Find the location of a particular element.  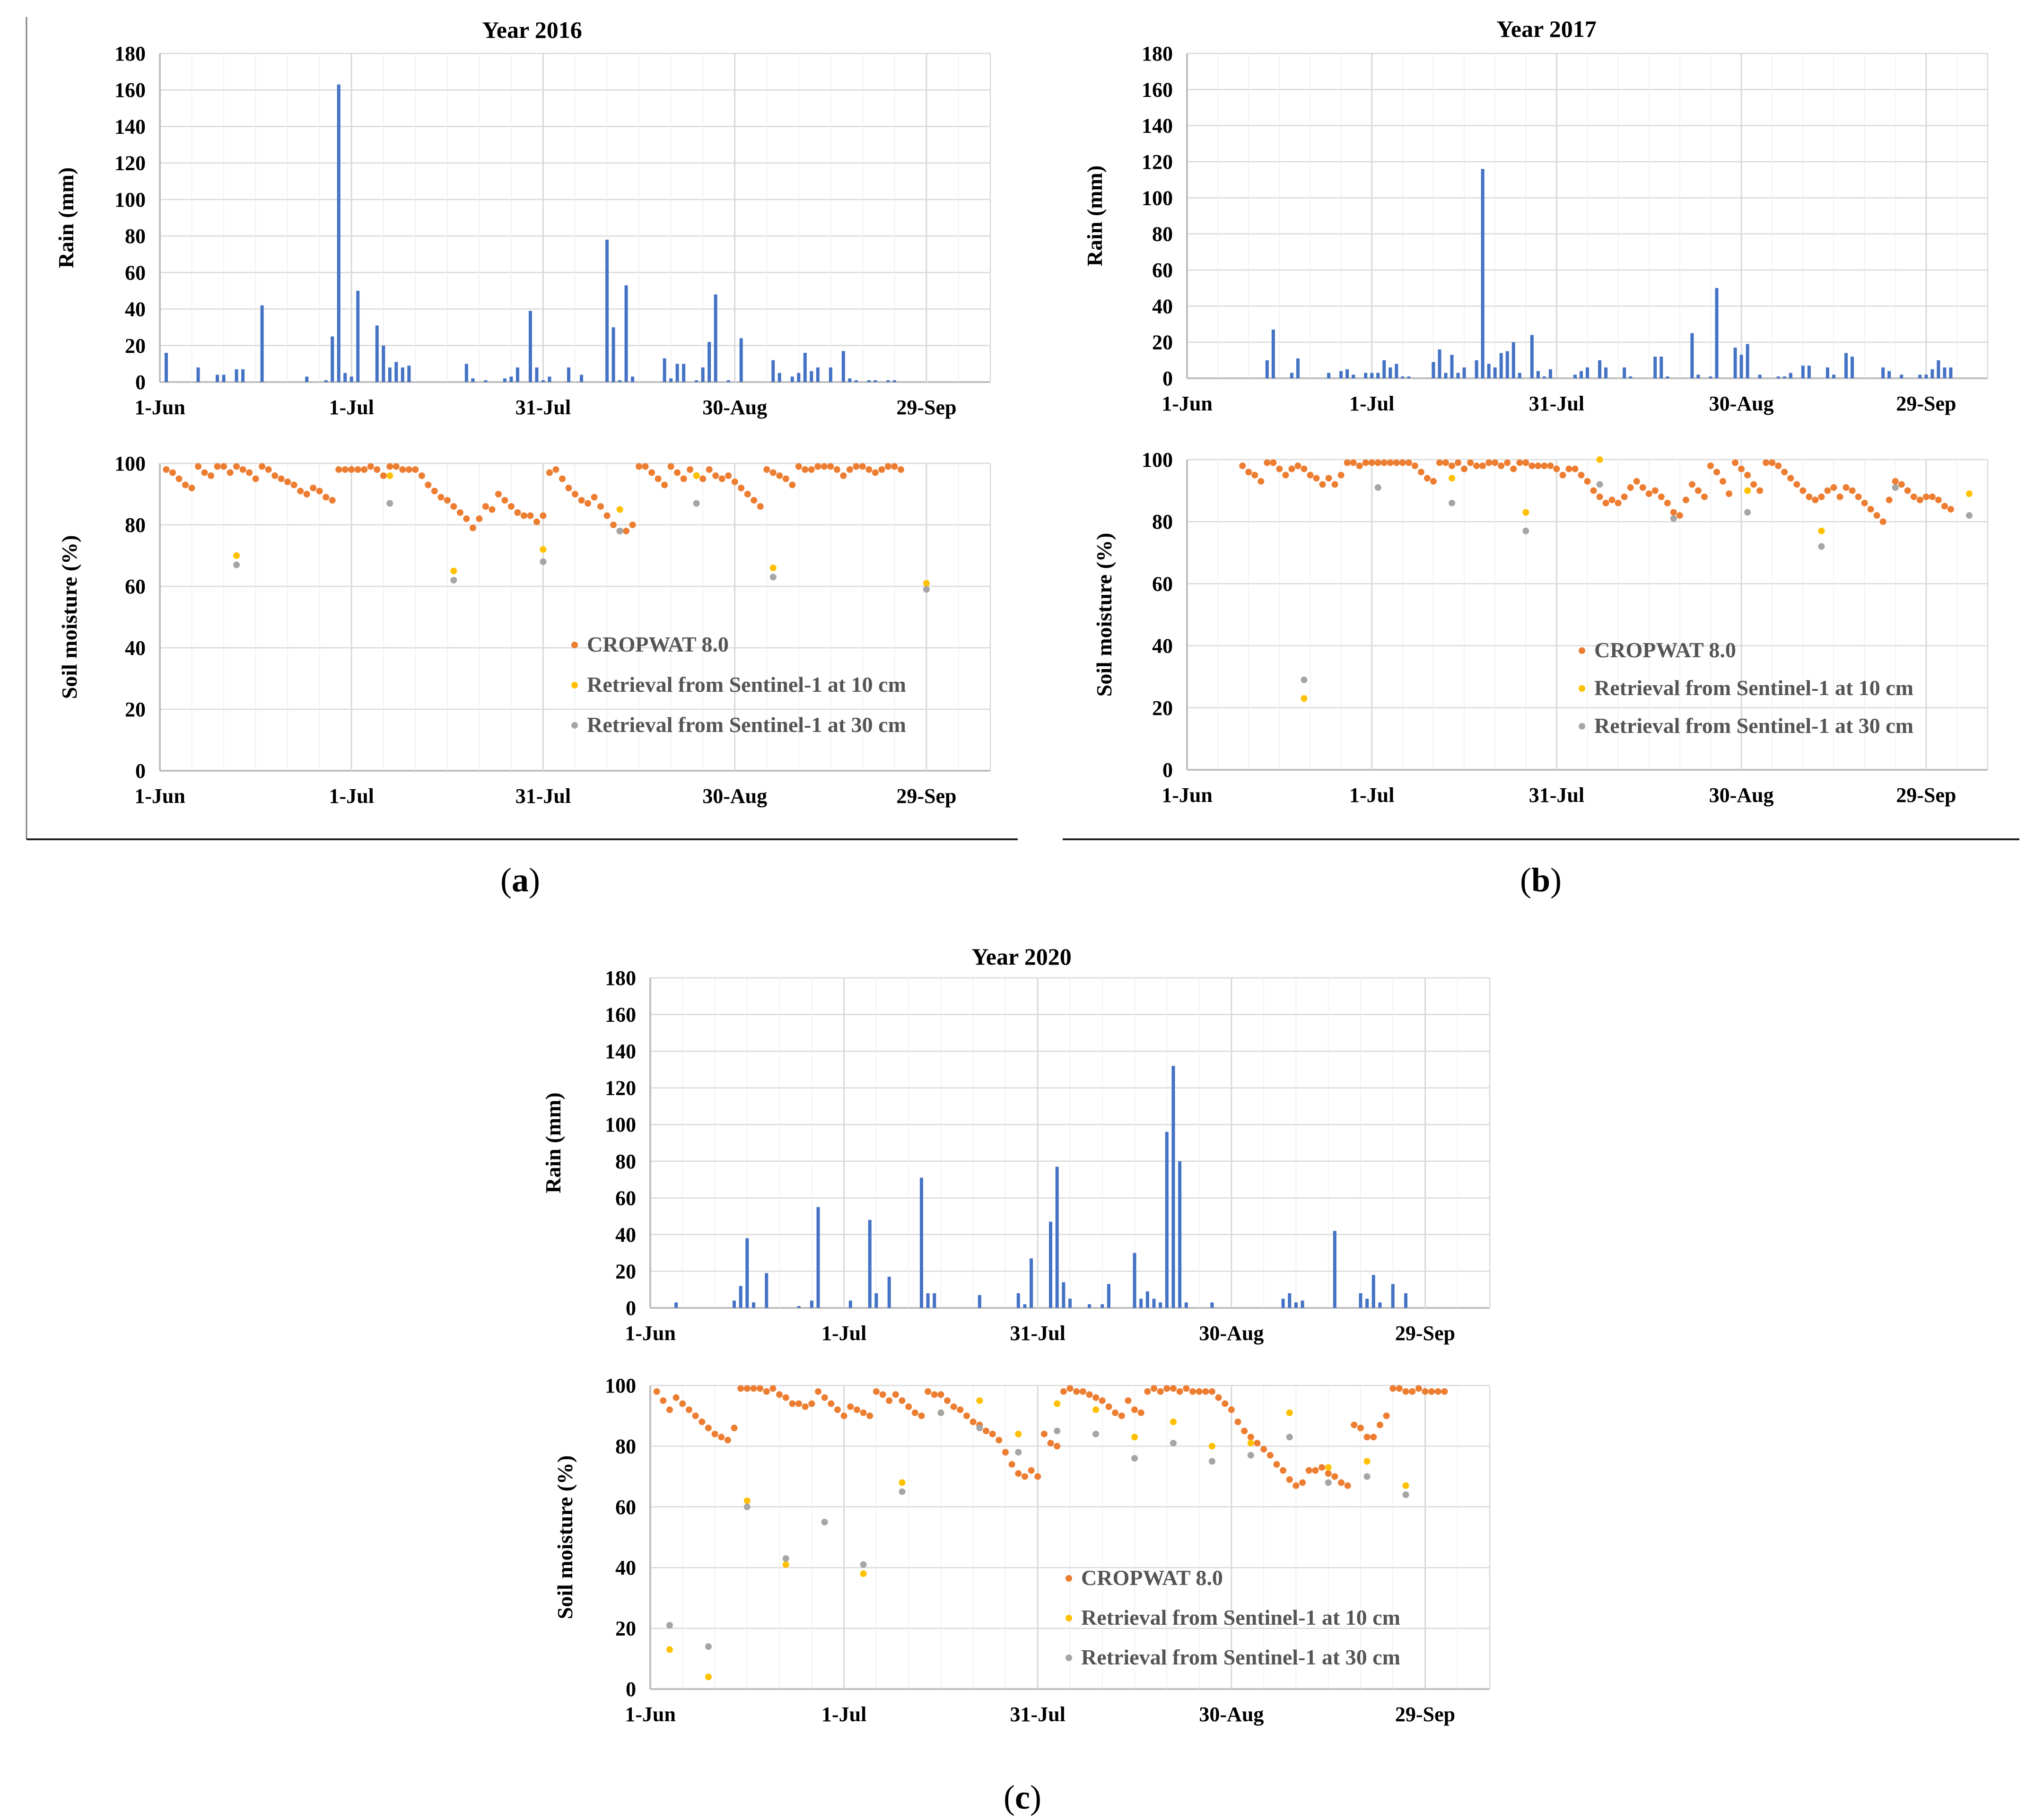

rain-ytick-label-a: 80 is located at coordinates (135, 236).